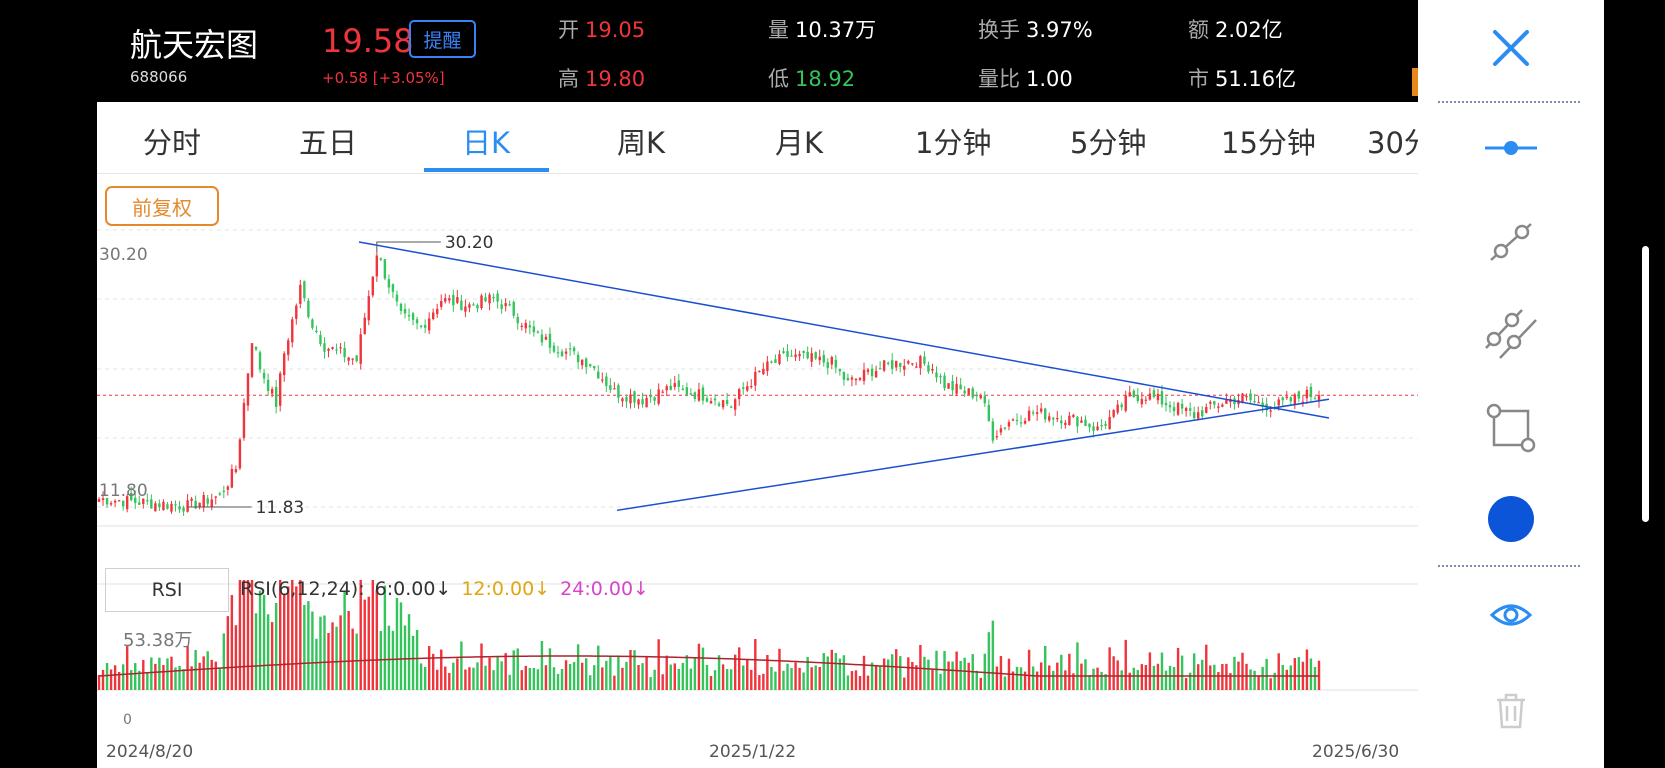 The width and height of the screenshot is (1665, 768). I want to click on tab-intraday: 分时, so click(172, 143).